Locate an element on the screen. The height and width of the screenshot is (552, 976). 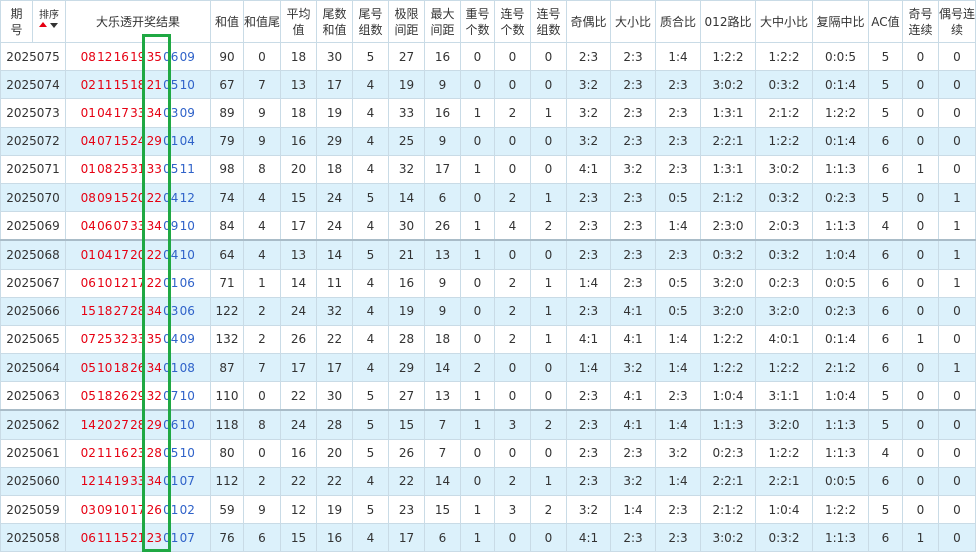
sort-text: 排序 is located at coordinates (49, 15).